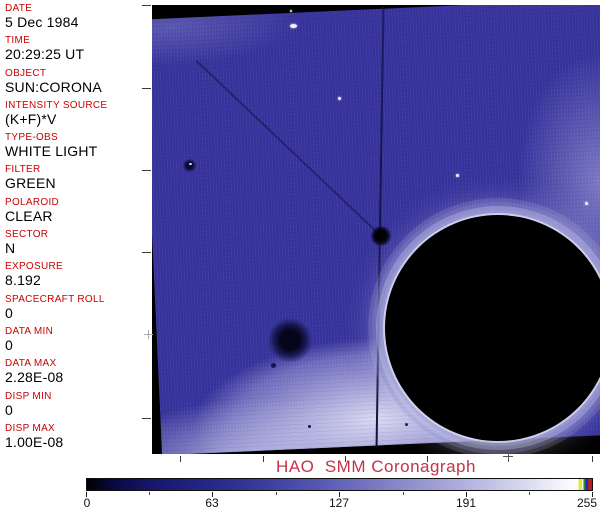 Image resolution: width=600 pixels, height=512 pixels. Describe the element at coordinates (55, 299) in the screenshot. I see `field-label: SPACECRAFT ROLL` at that location.